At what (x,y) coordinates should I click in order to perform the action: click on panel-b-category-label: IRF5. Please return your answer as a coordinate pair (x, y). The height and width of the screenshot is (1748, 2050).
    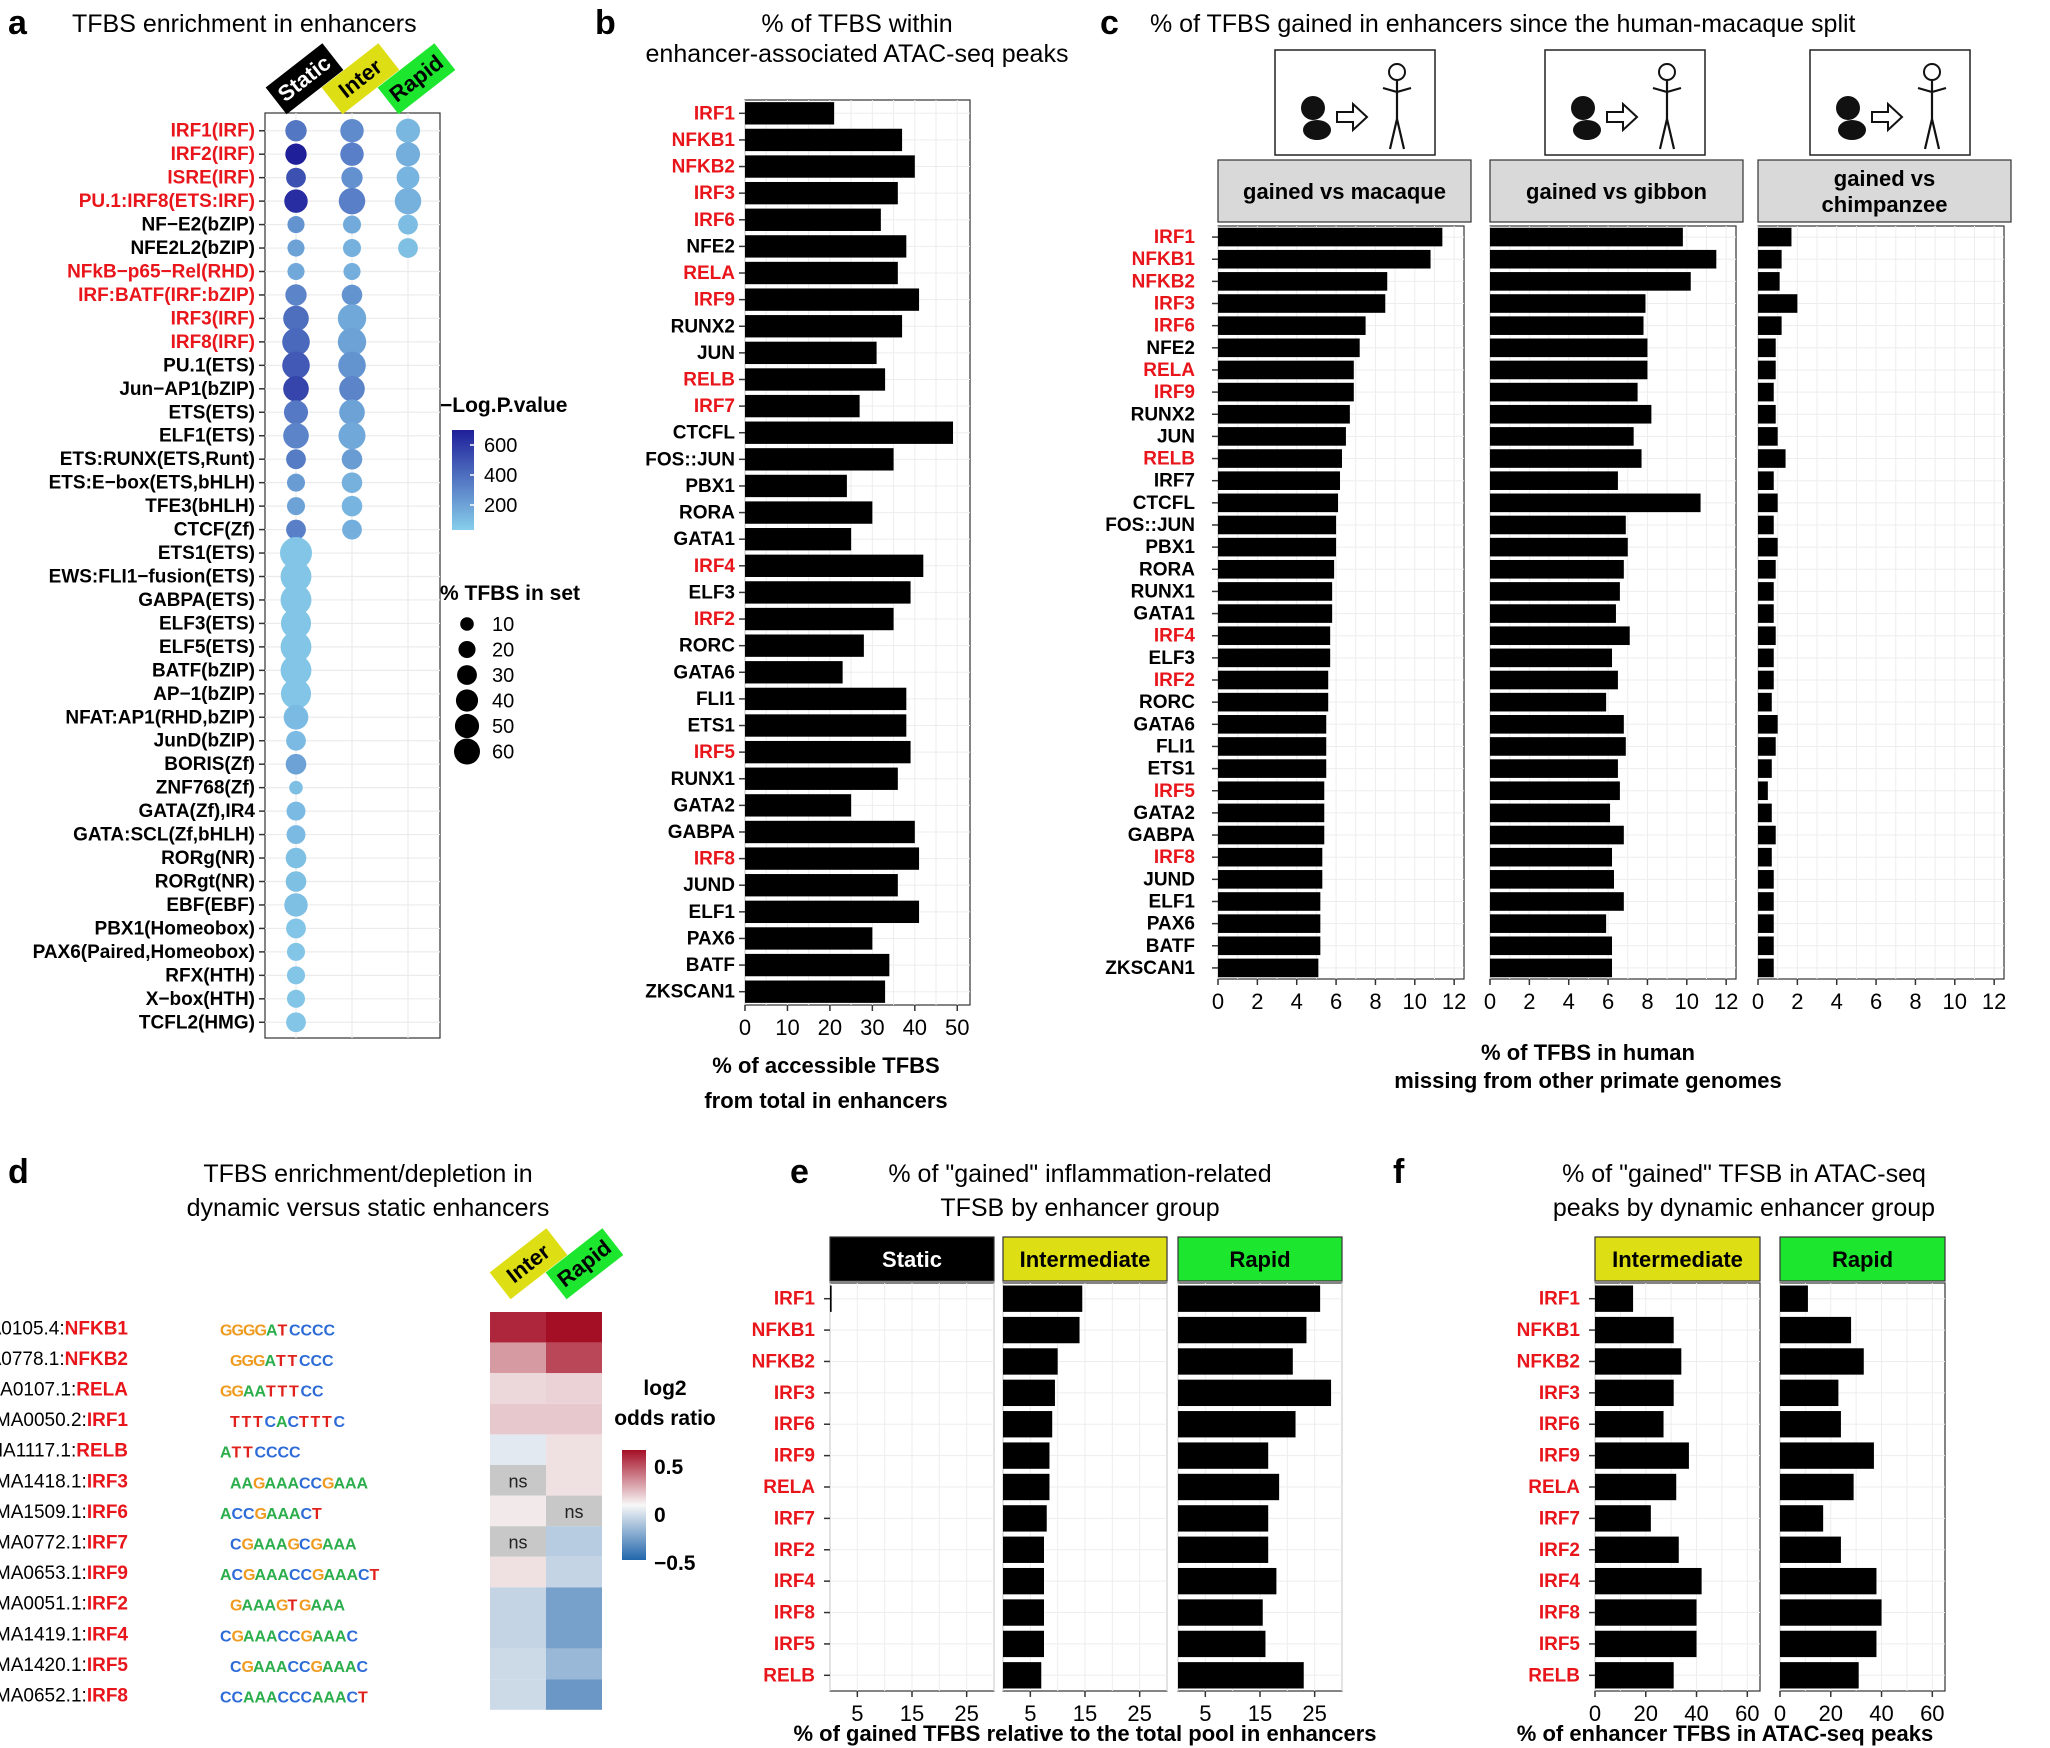
    Looking at the image, I should click on (715, 752).